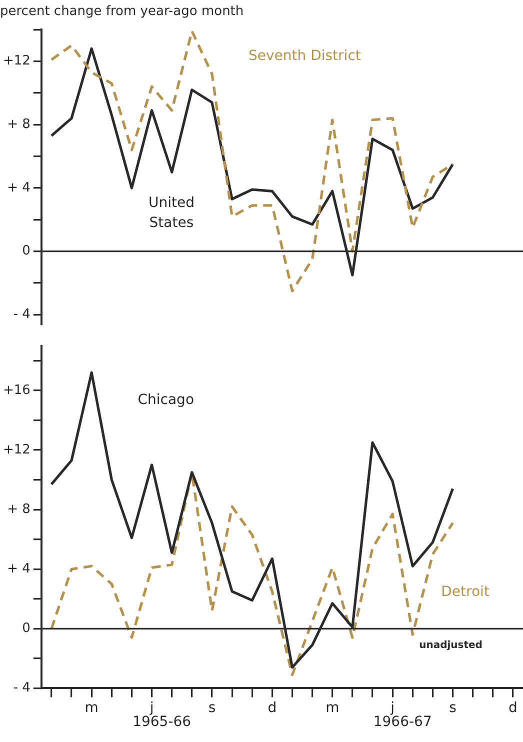  Describe the element at coordinates (171, 213) in the screenshot. I see `series-label: United States` at that location.